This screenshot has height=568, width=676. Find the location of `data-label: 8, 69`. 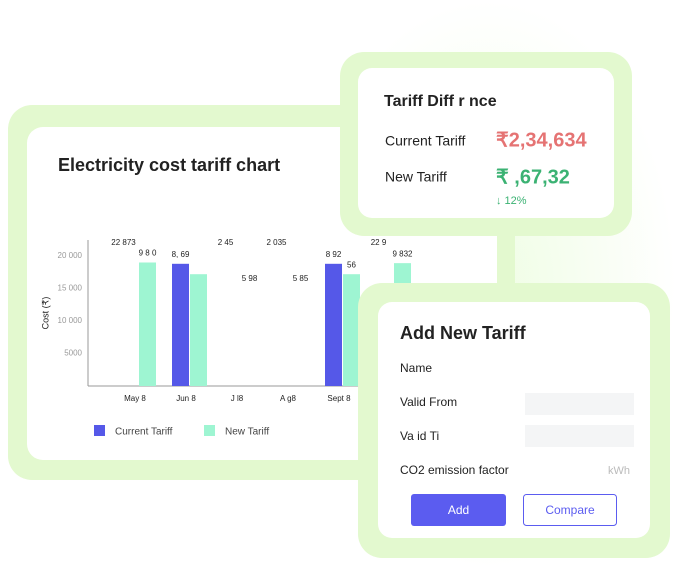

data-label: 8, 69 is located at coordinates (181, 254).